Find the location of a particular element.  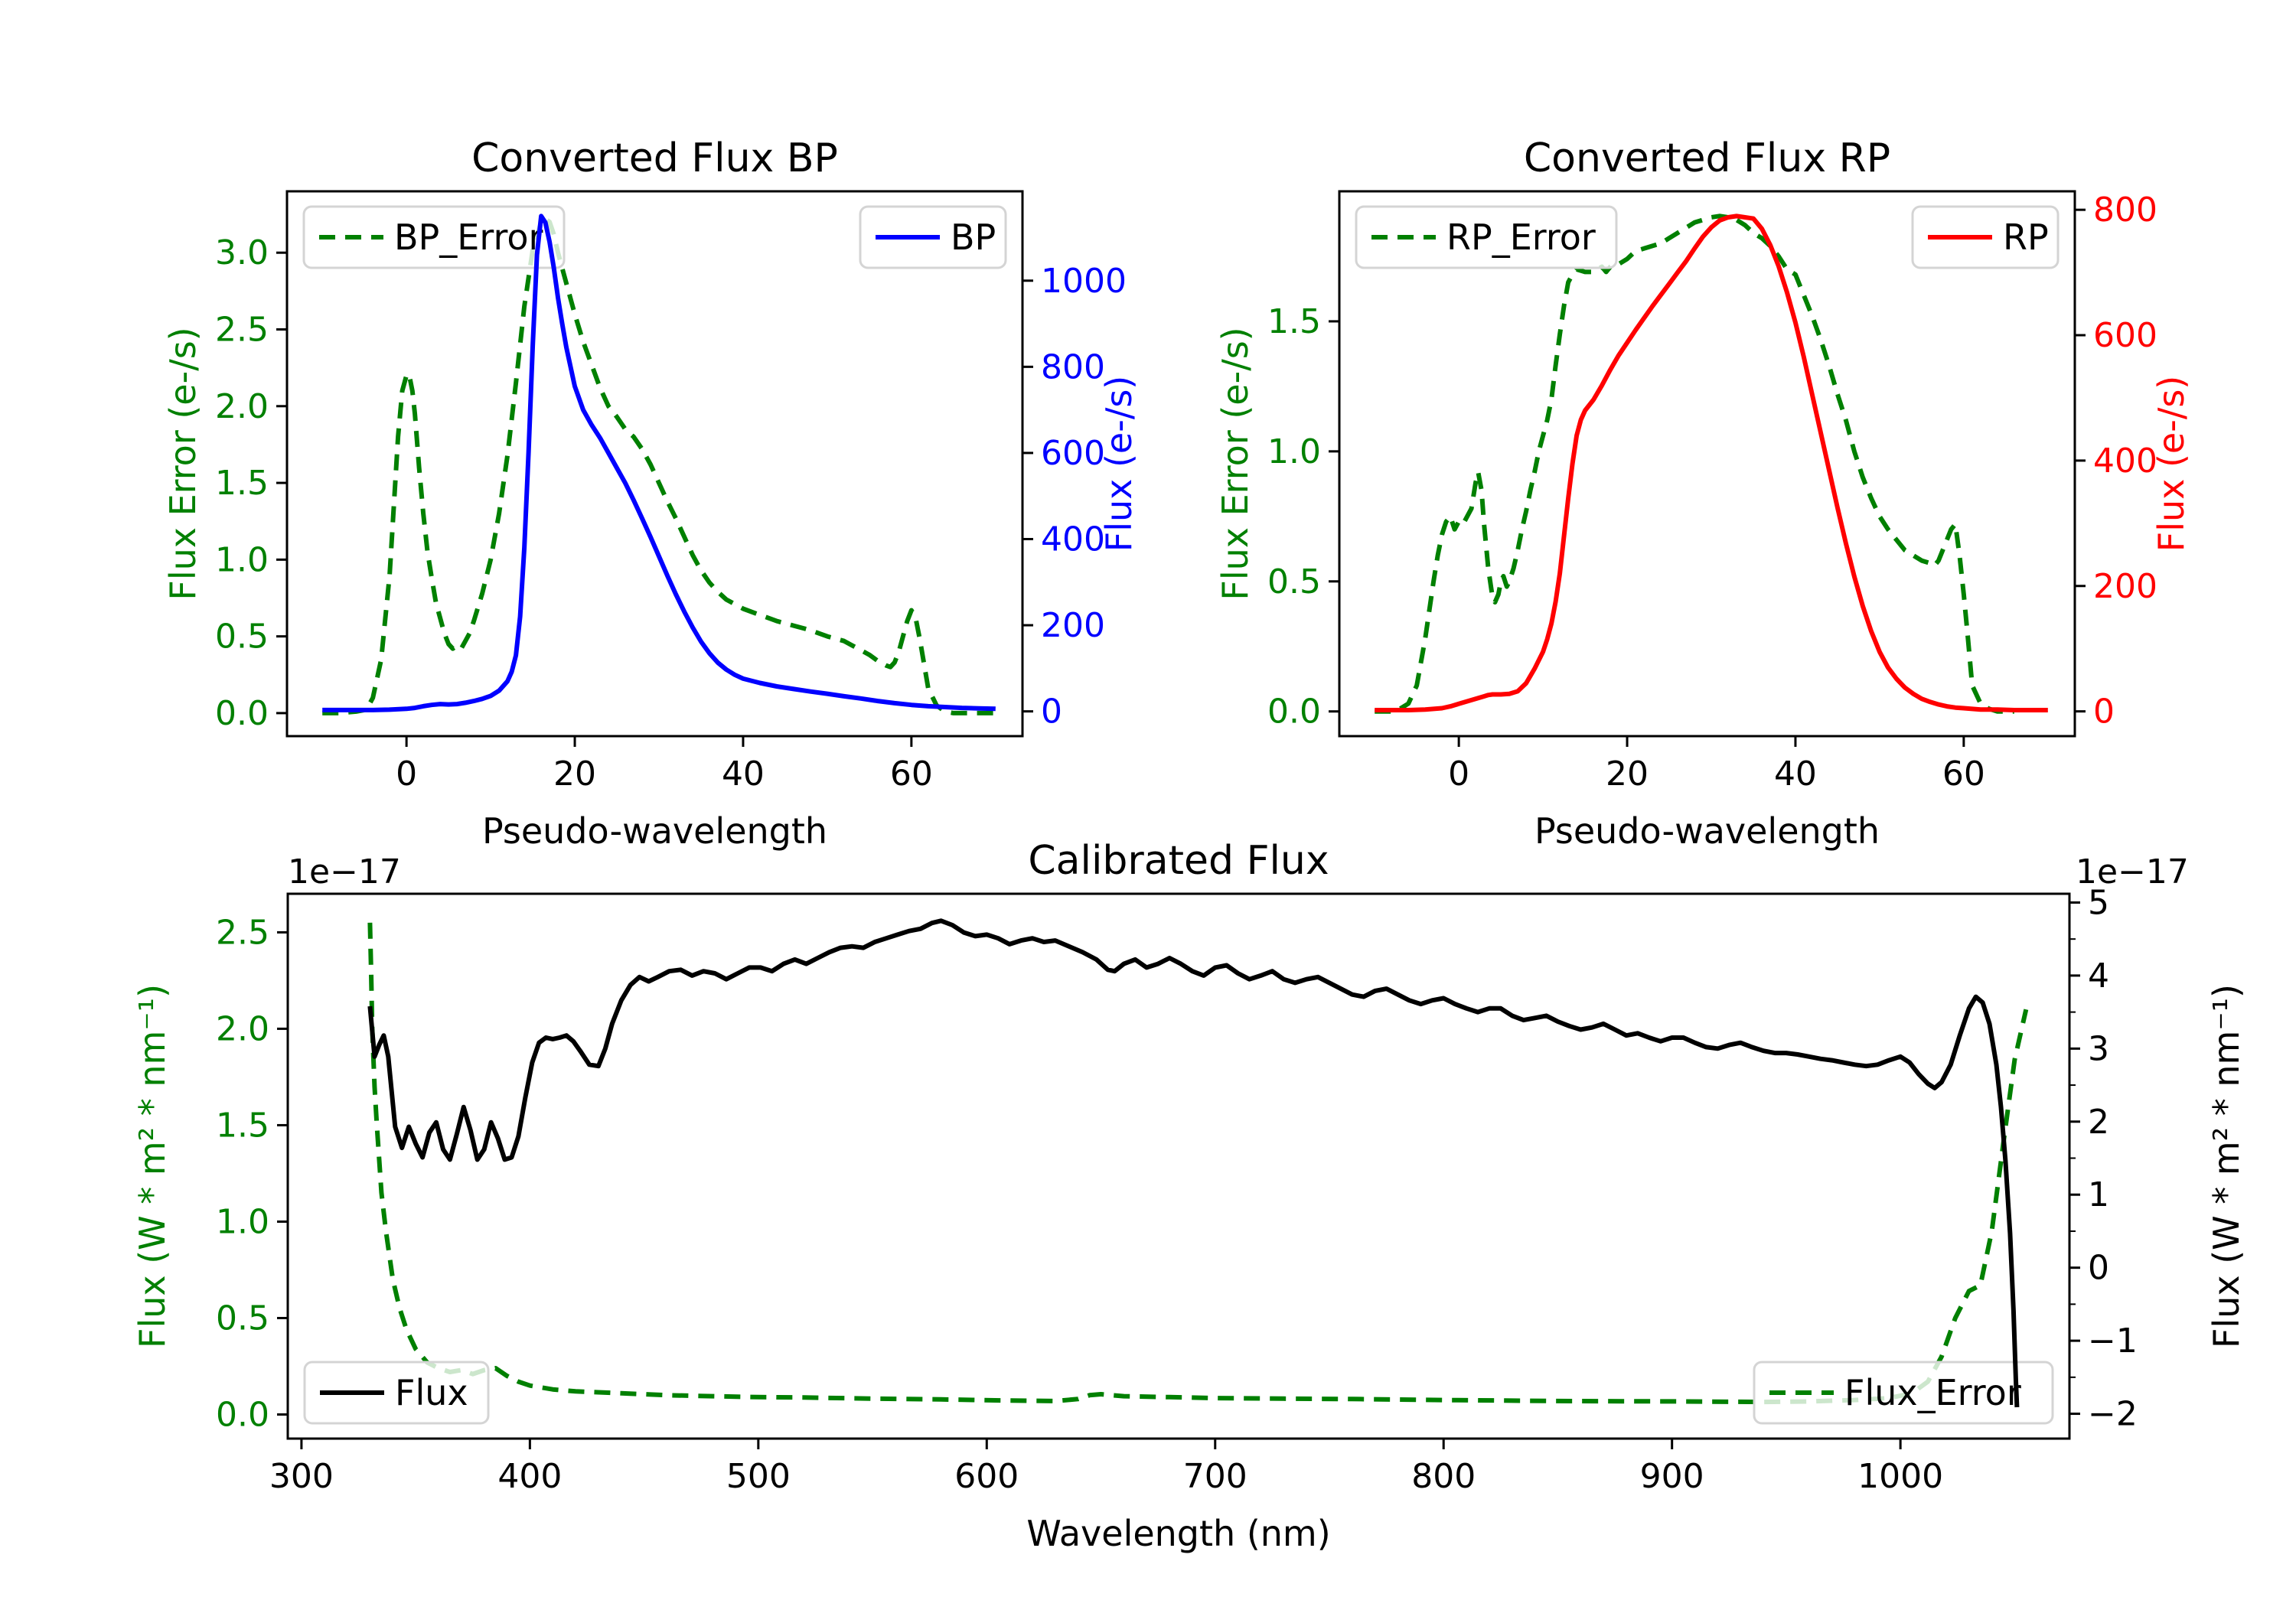

rp-error-legend: RP_Error is located at coordinates (1486, 237).